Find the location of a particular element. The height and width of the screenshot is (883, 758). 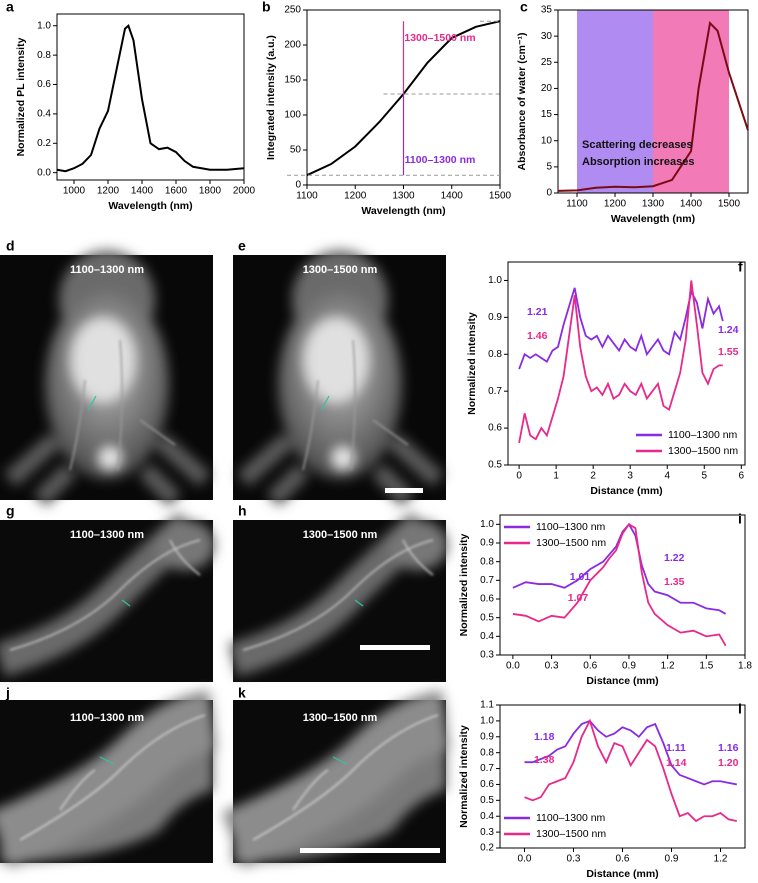

panel-letter: j is located at coordinates (7, 693).